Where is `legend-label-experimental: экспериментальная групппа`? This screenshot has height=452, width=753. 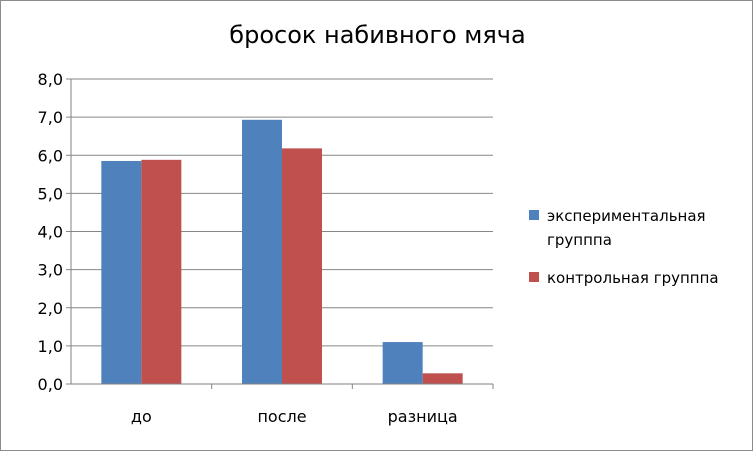 legend-label-experimental: экспериментальная групппа is located at coordinates (626, 228).